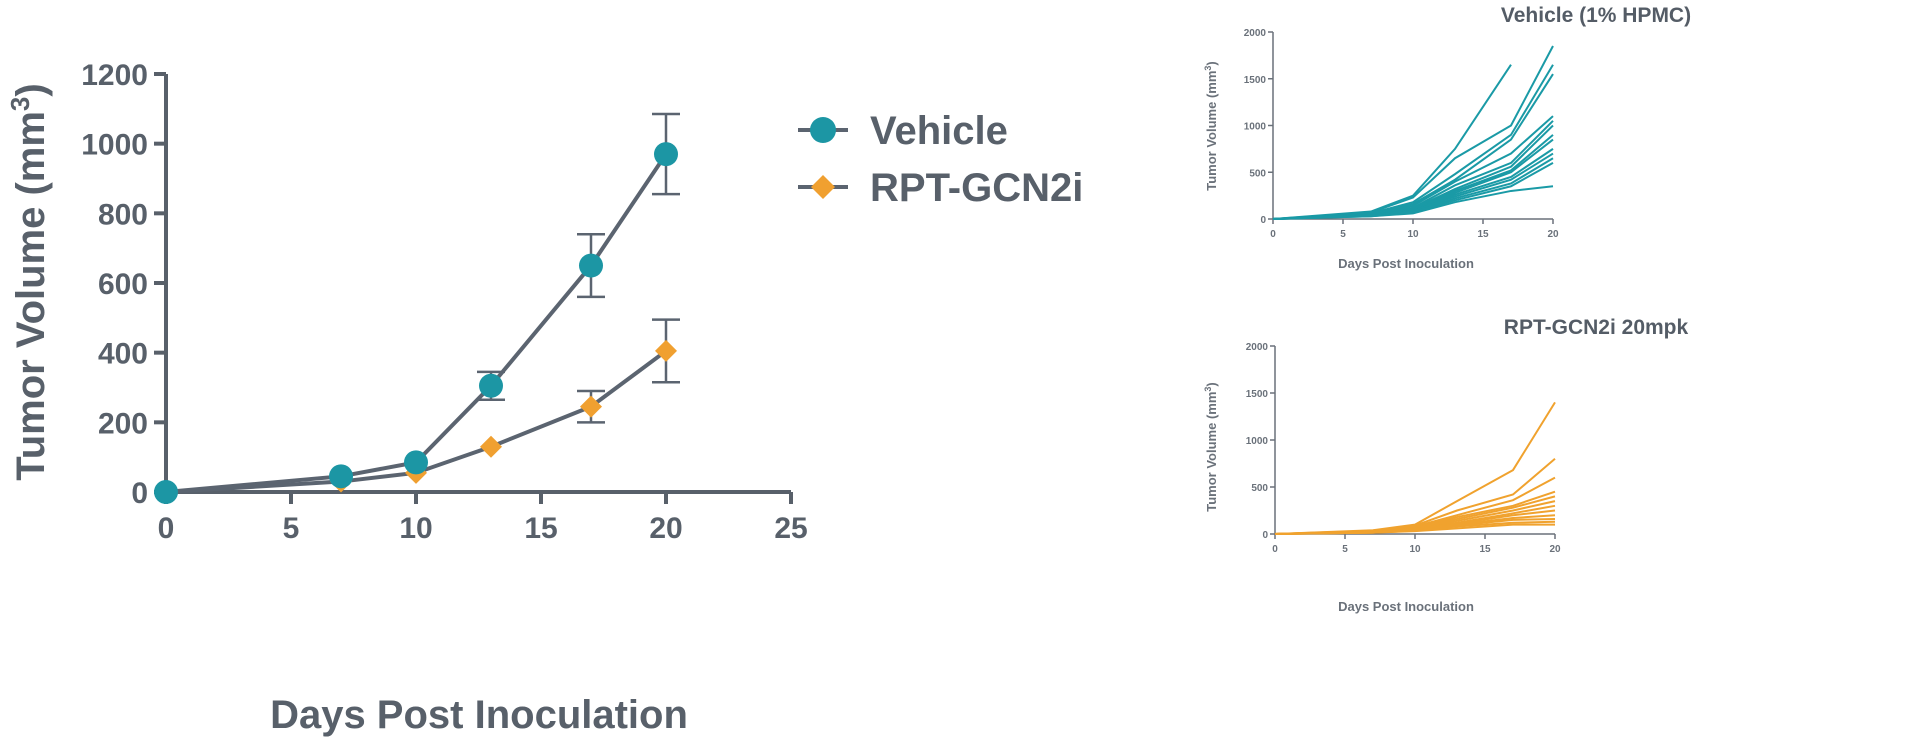 This screenshot has width=1919, height=752. What do you see at coordinates (114, 145) in the screenshot?
I see `main-y-tick-label: 1000` at bounding box center [114, 145].